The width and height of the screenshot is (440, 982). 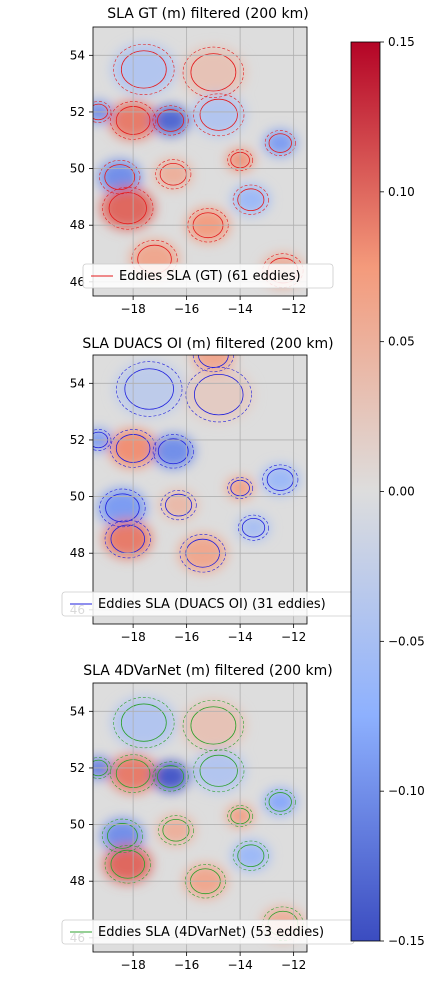 What do you see at coordinates (207, 671) in the screenshot?
I see `map-title: SLA 4DVarNet (m) filtered (200 km)` at bounding box center [207, 671].